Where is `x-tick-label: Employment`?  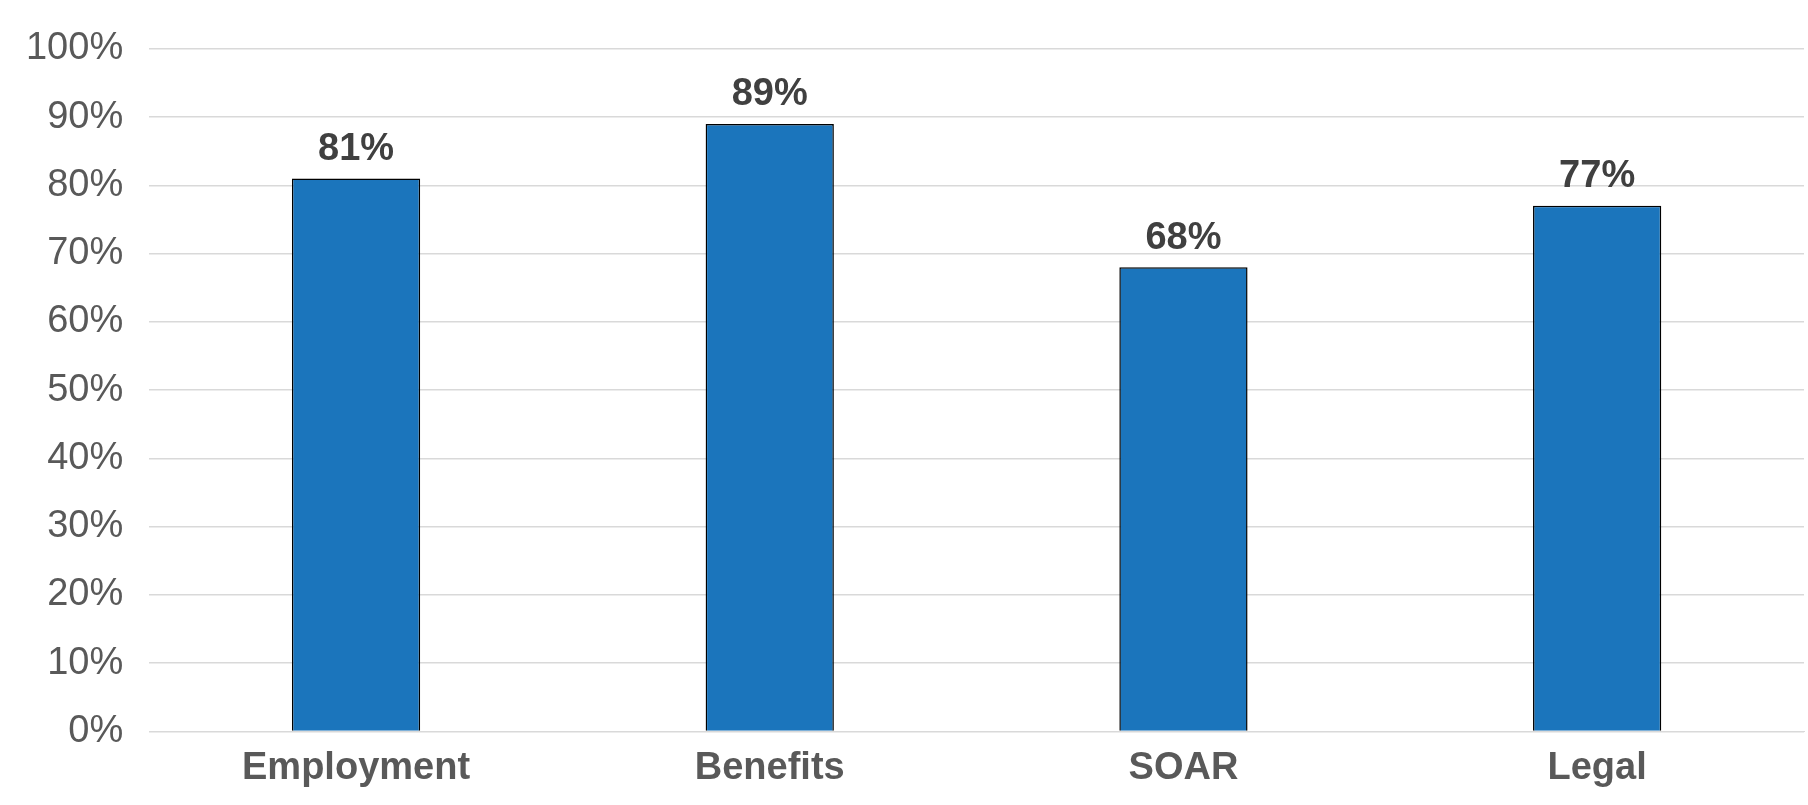
x-tick-label: Employment is located at coordinates (356, 765).